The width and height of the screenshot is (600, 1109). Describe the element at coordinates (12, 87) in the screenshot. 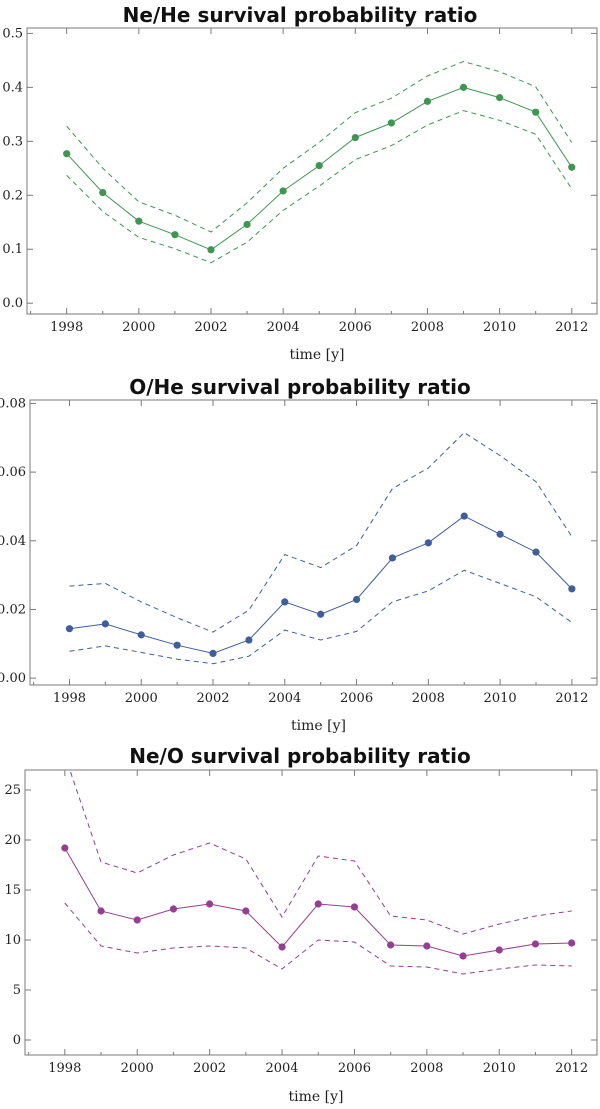

I see `y-tick-label: 0.4` at that location.